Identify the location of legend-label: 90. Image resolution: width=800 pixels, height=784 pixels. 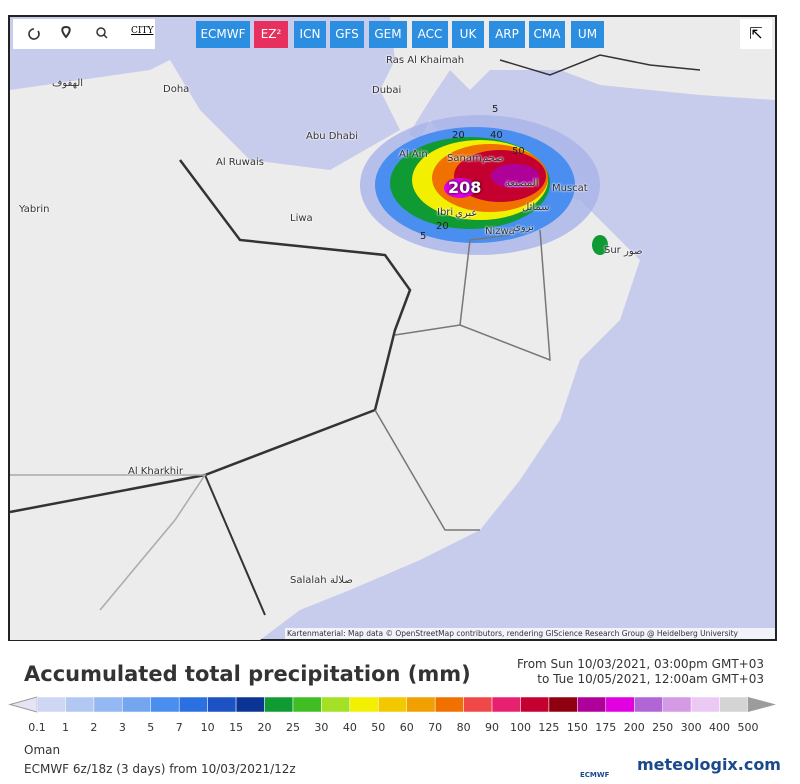
(492, 727).